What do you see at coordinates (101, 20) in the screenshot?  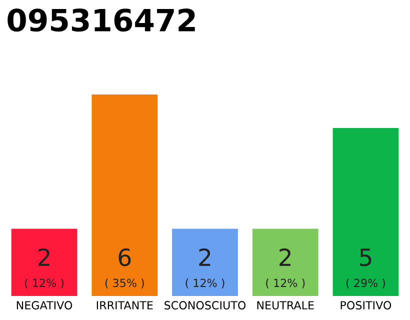 I see `chart-title: 095316472` at bounding box center [101, 20].